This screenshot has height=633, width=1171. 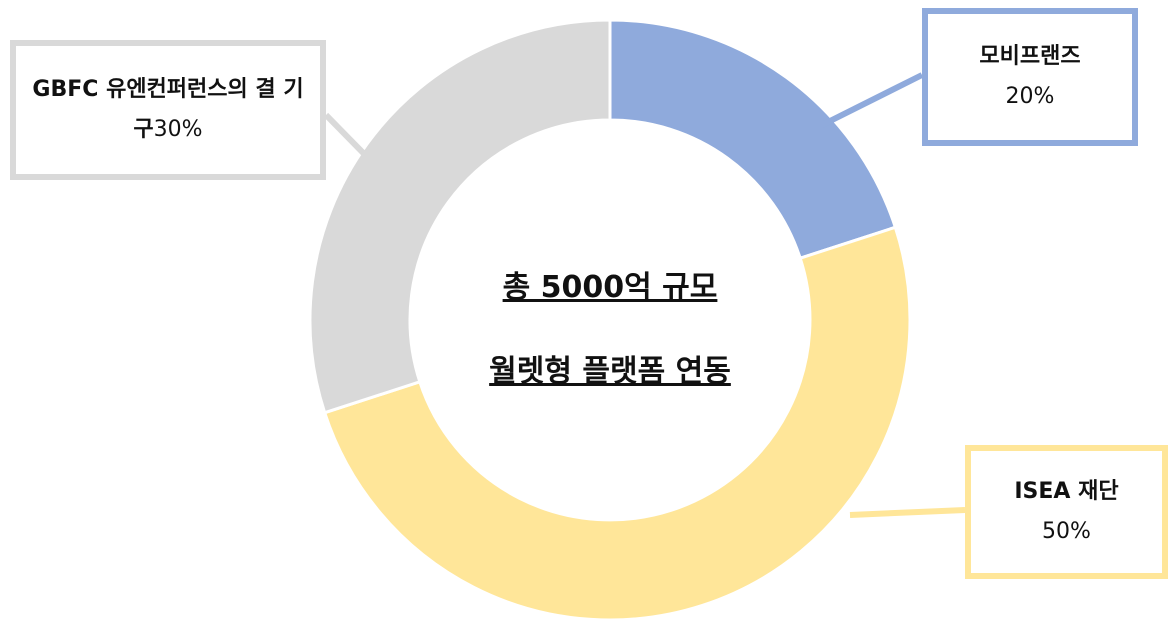 I want to click on data-label: ISEA 재단 50%, so click(x=1066, y=512).